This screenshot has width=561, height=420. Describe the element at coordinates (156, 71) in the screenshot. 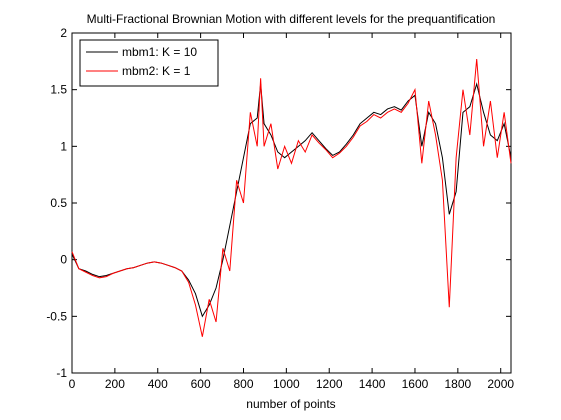

I see `legend-label: mbm2: K = 1` at that location.